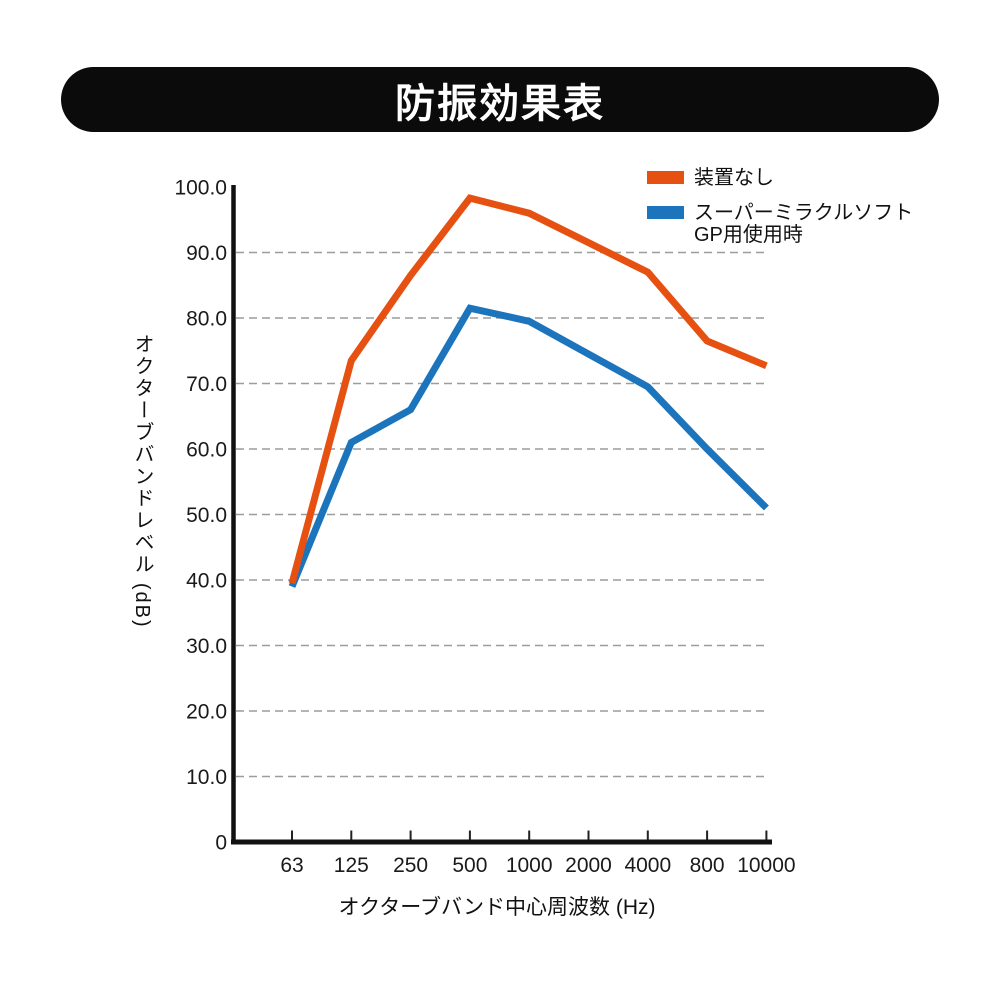 This screenshot has width=1000, height=1000. What do you see at coordinates (707, 865) in the screenshot?
I see `x-tick-label: 800` at bounding box center [707, 865].